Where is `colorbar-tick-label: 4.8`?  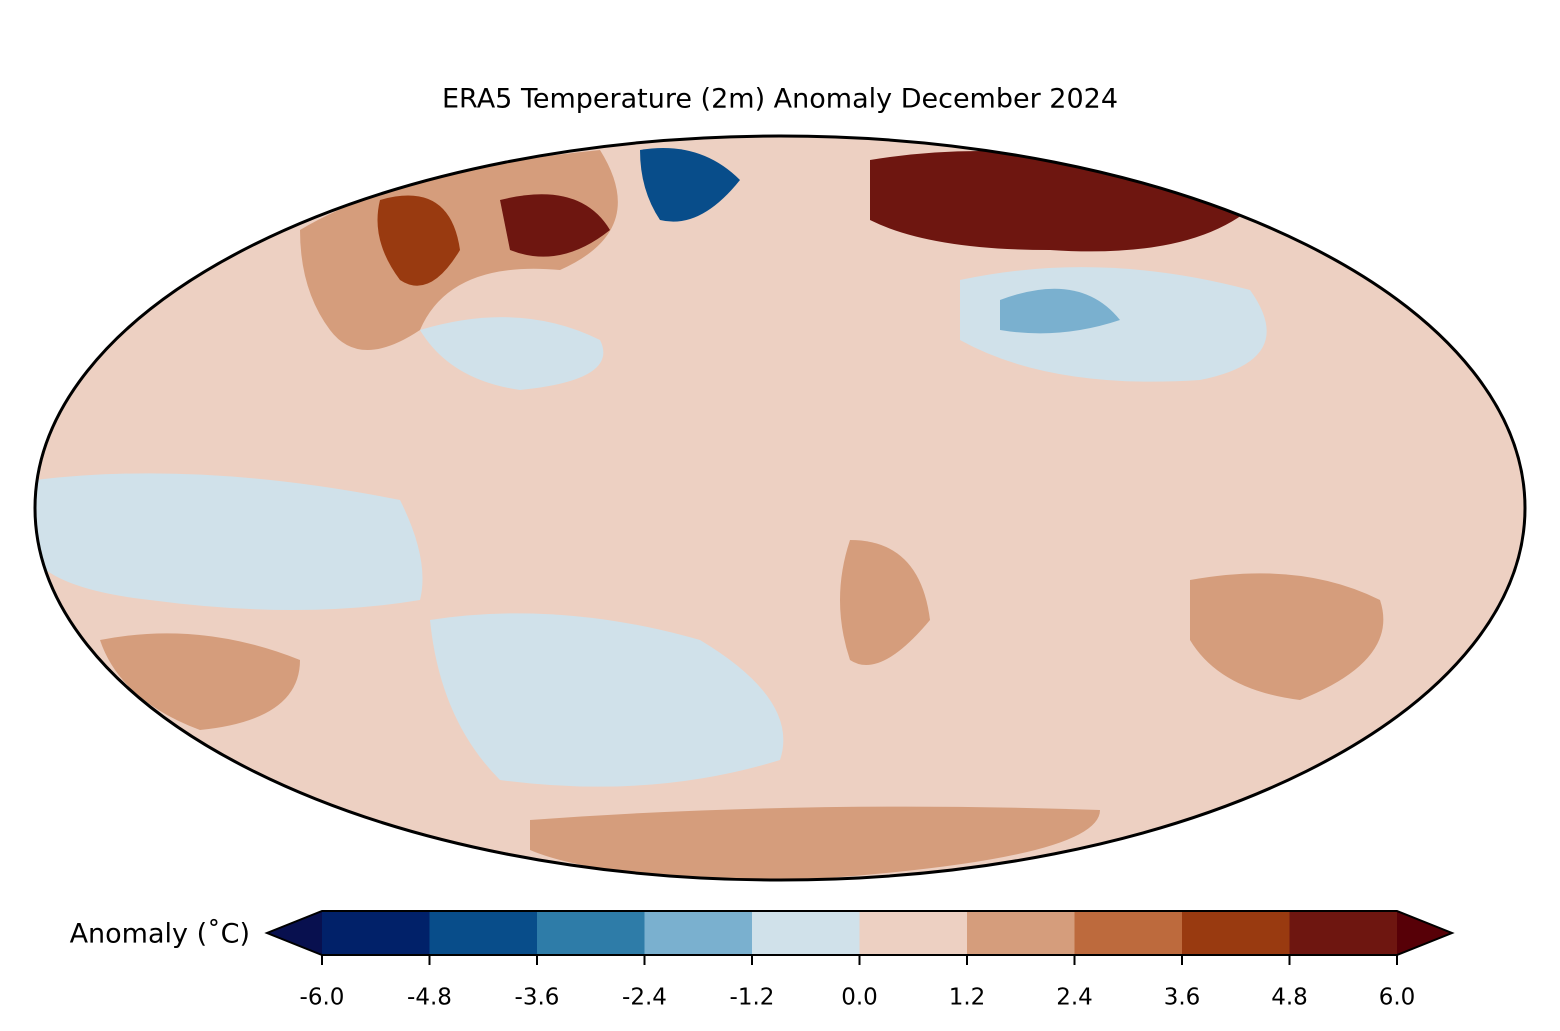
colorbar-tick-label: 4.8 is located at coordinates (1289, 998).